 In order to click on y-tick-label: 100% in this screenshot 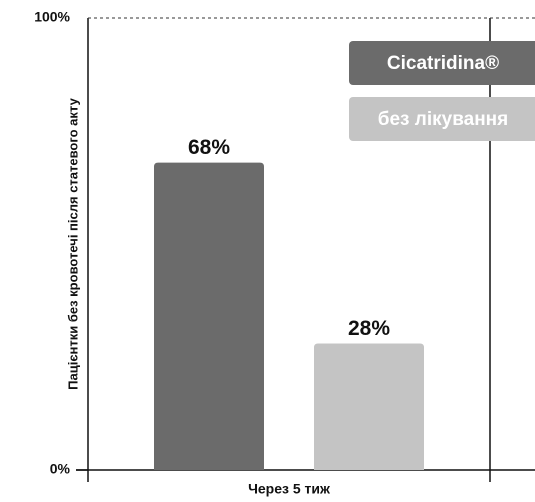, I will do `click(52, 17)`.